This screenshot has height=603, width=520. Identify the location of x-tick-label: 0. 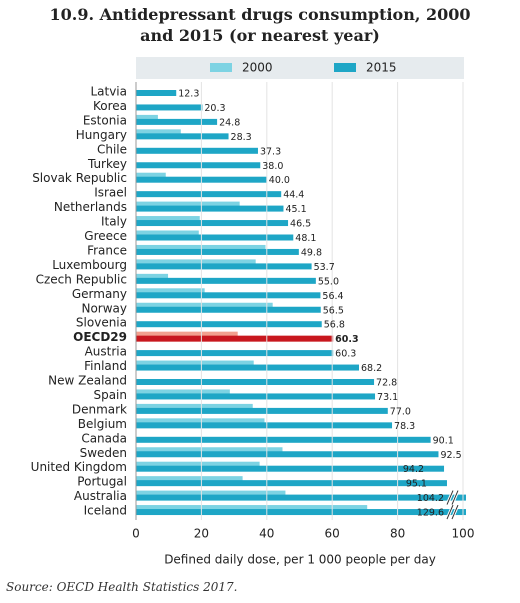
(136, 534).